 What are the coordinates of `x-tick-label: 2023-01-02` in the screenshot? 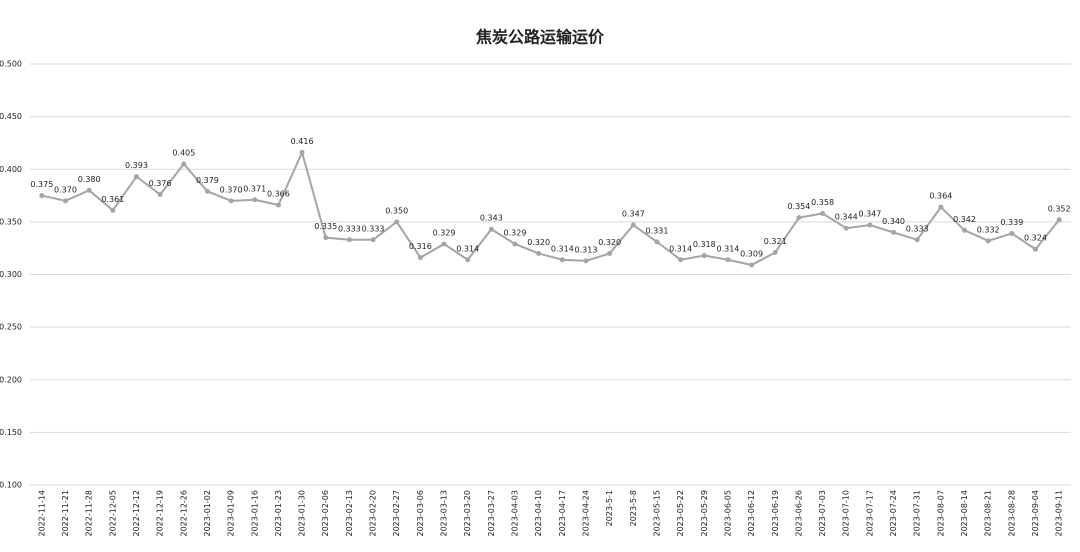 It's located at (207, 513).